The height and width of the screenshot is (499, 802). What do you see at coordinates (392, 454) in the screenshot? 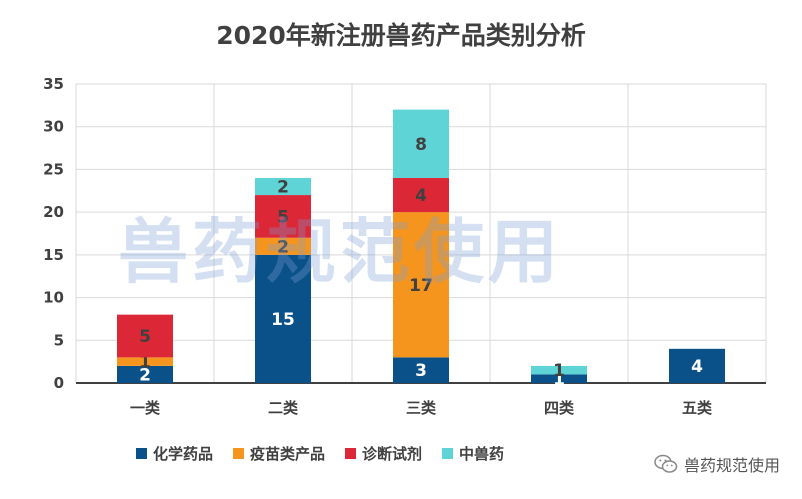
I see `legend-label-diagnostic: 诊断试剂` at bounding box center [392, 454].